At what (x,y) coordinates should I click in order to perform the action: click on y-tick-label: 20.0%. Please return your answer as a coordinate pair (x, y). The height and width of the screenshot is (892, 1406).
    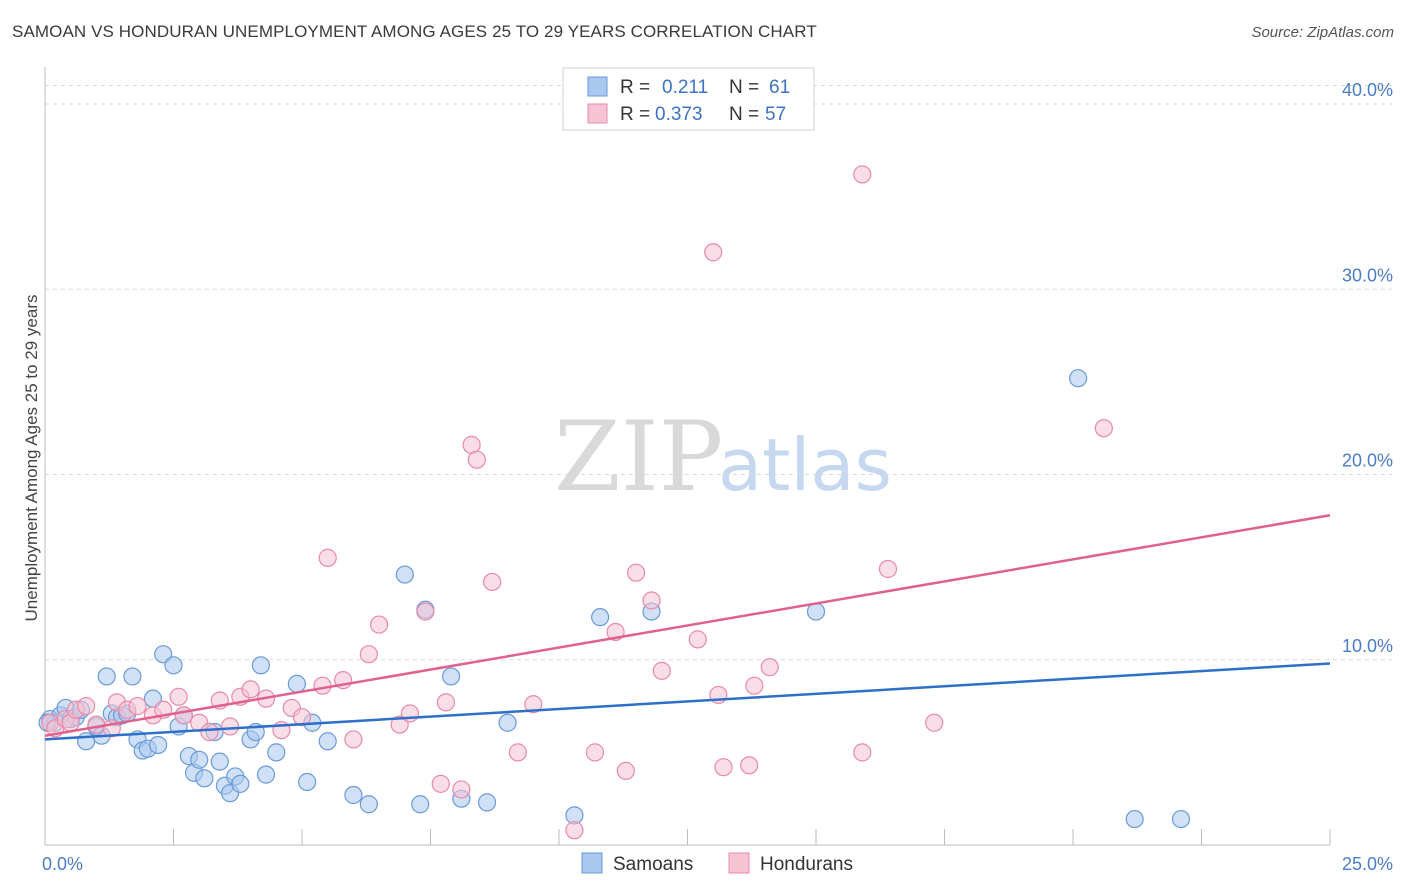
    Looking at the image, I should click on (1367, 461).